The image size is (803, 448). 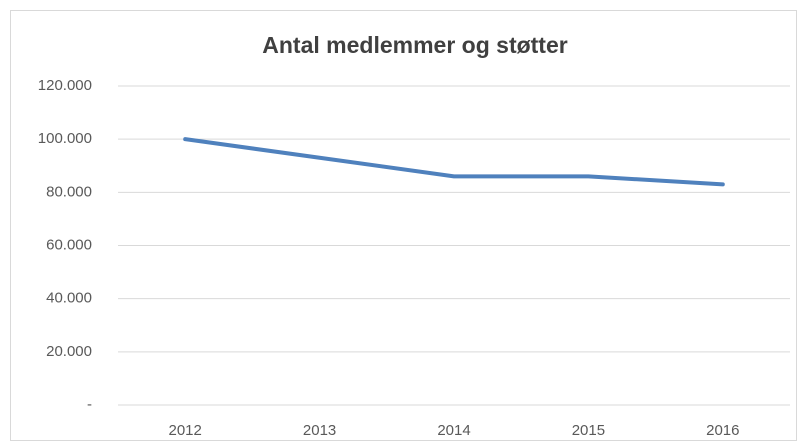 What do you see at coordinates (453, 430) in the screenshot?
I see `x-tick-label: 2014` at bounding box center [453, 430].